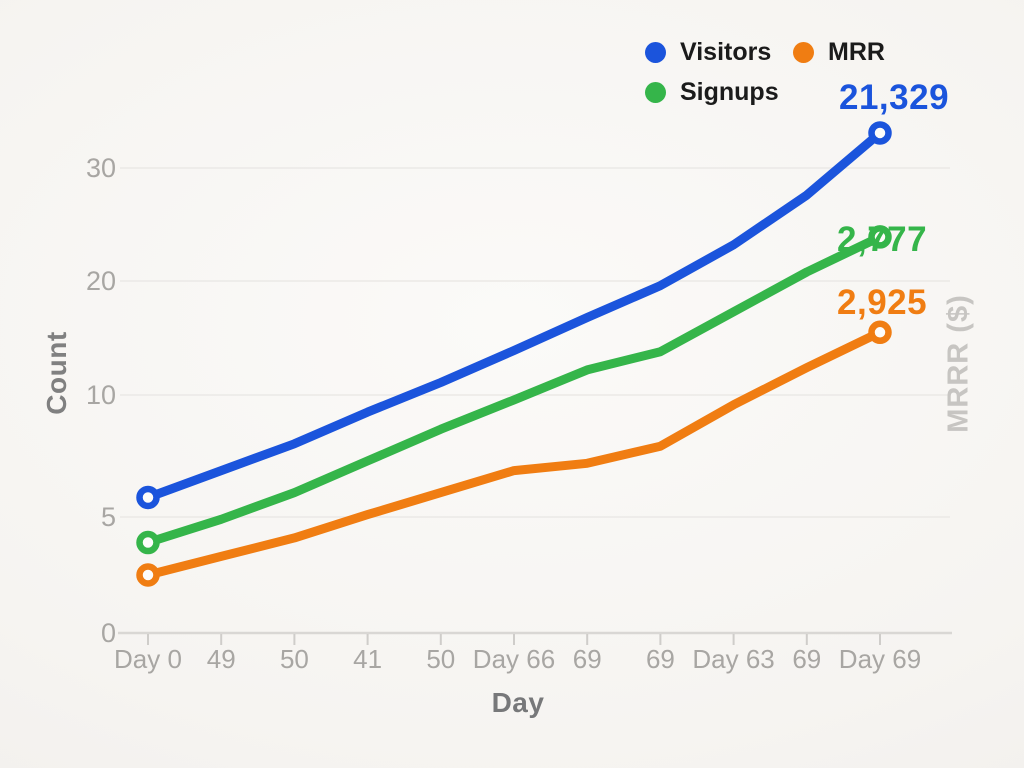  I want to click on mrr-dot-icon, so click(803, 52).